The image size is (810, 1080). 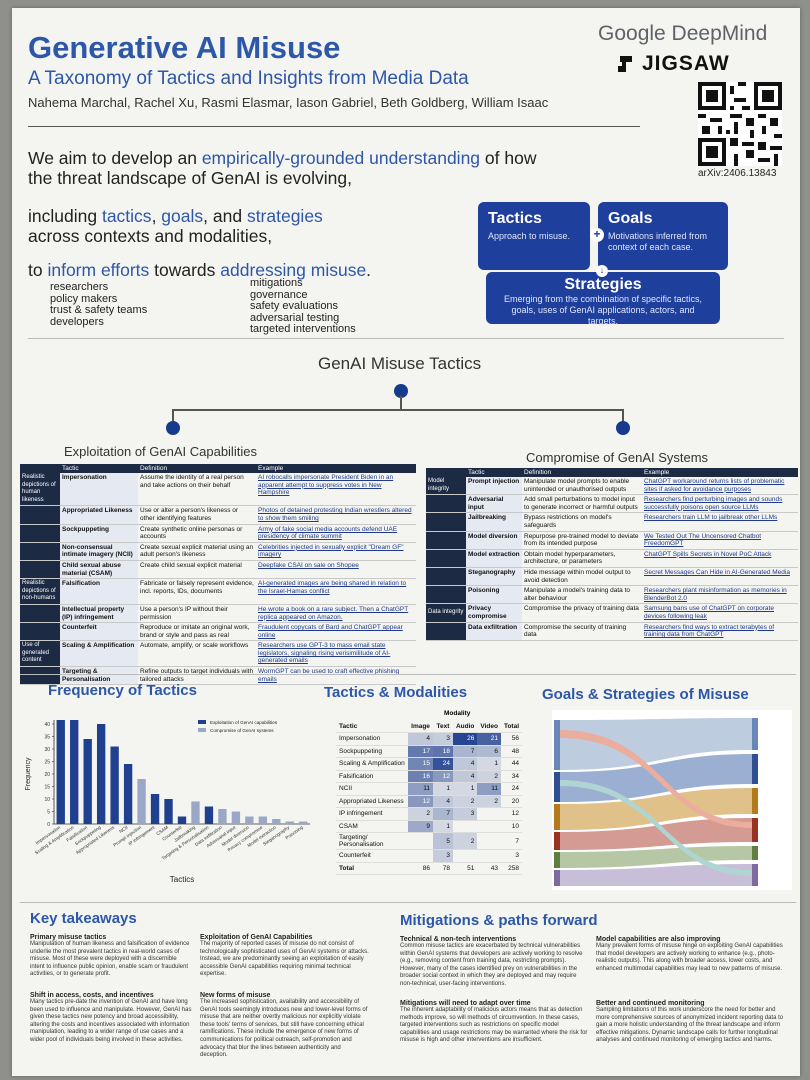 I want to click on y-tick-label: 0, so click(x=48, y=825).